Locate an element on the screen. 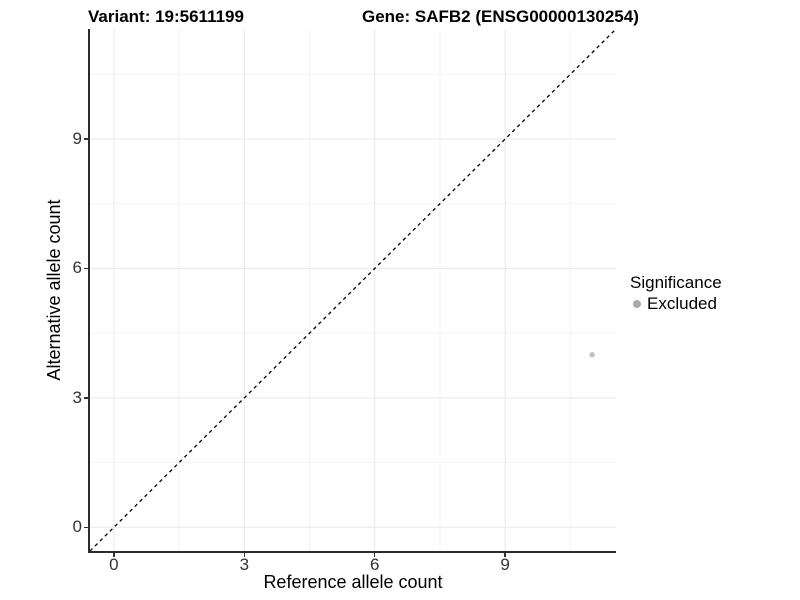 The width and height of the screenshot is (800, 600). y-axis-title: Alternative allele count is located at coordinates (54, 290).